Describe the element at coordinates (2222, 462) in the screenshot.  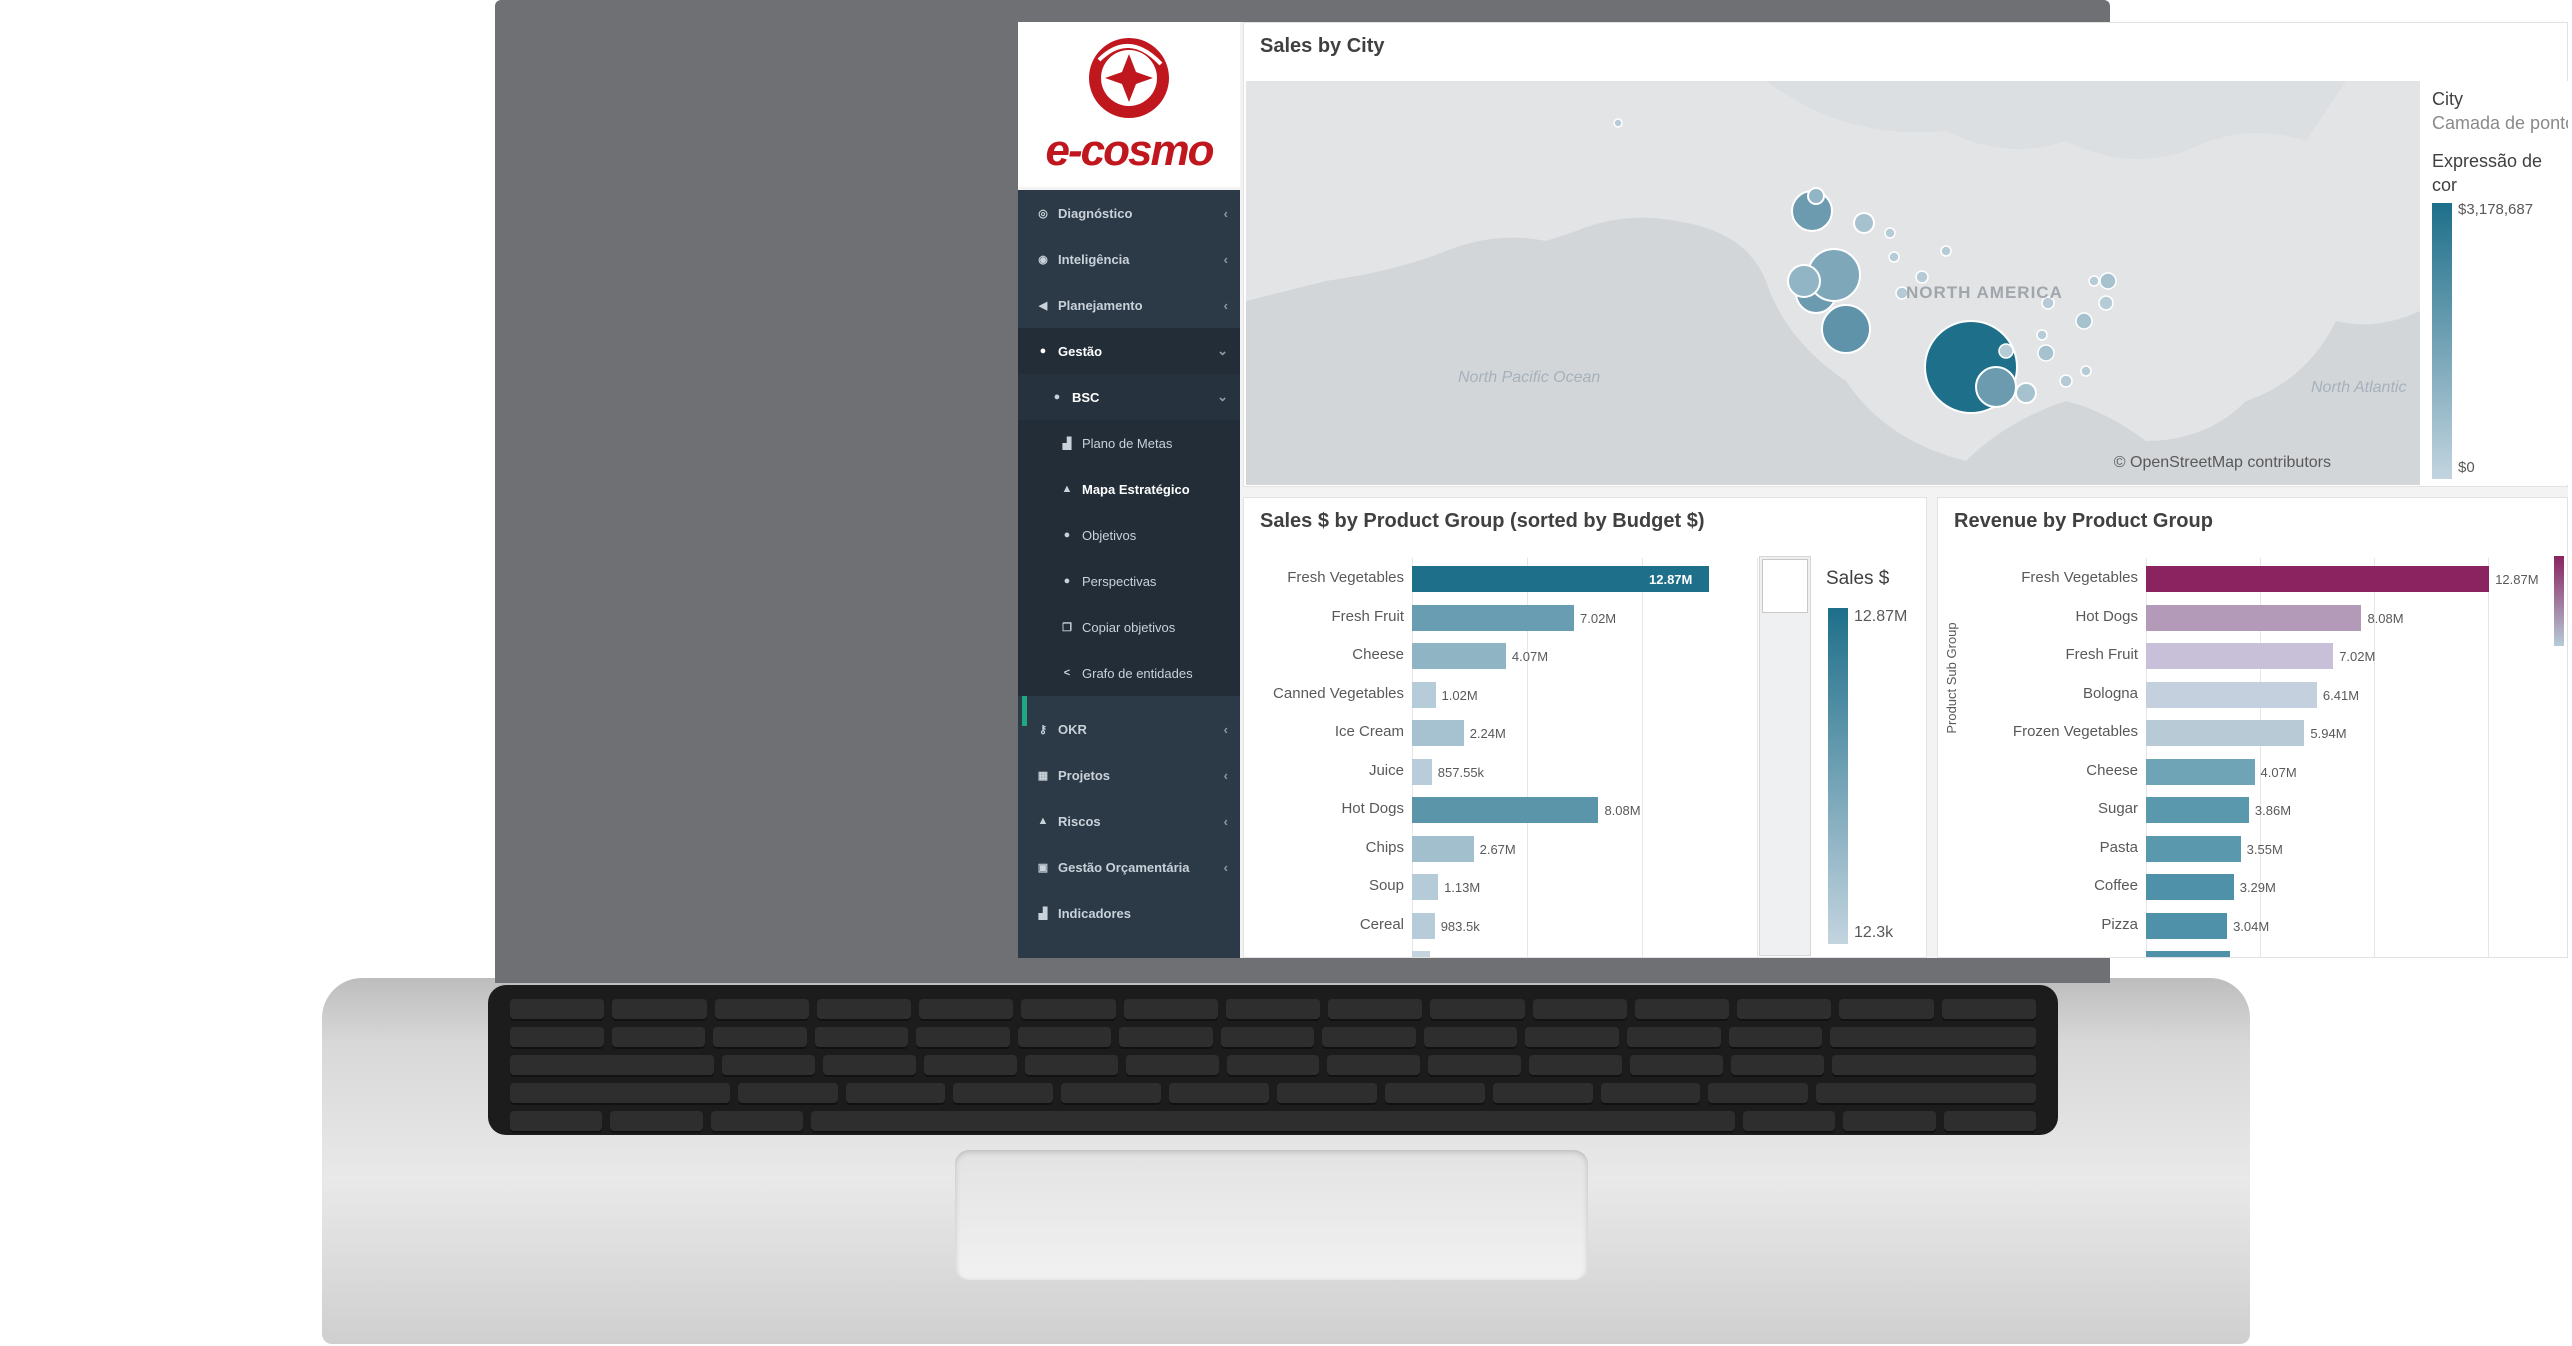
I see `map-attribution: © OpenStreetMap contributors` at that location.